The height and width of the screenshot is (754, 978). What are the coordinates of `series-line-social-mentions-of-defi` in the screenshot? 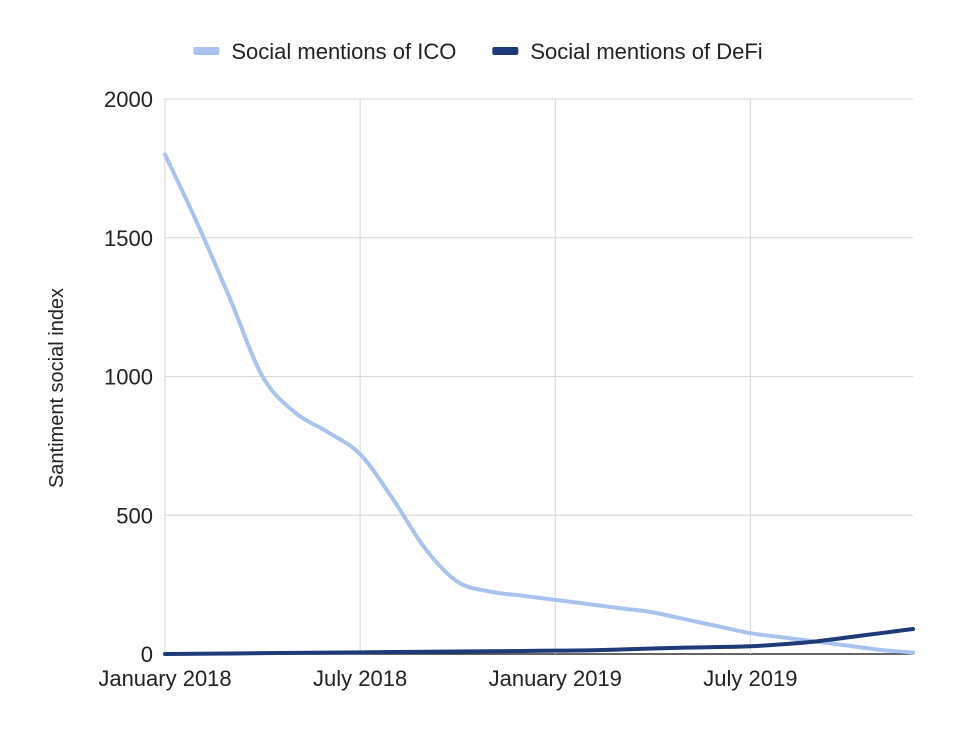 It's located at (539, 641).